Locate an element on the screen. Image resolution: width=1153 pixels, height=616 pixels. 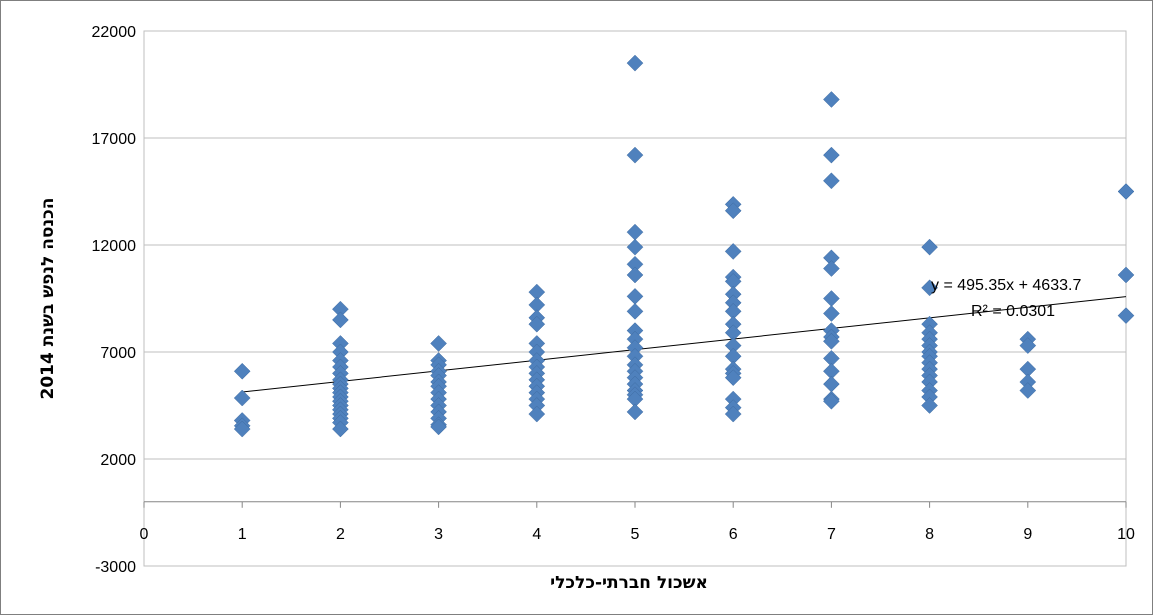
x-tick-label: 3 is located at coordinates (438, 534).